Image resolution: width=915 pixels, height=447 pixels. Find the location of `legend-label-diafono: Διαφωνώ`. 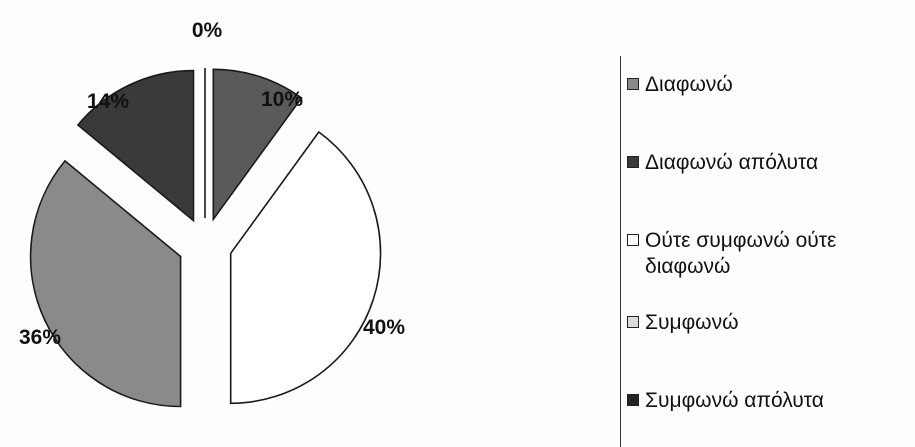

legend-label-diafono: Διαφωνώ is located at coordinates (689, 84).